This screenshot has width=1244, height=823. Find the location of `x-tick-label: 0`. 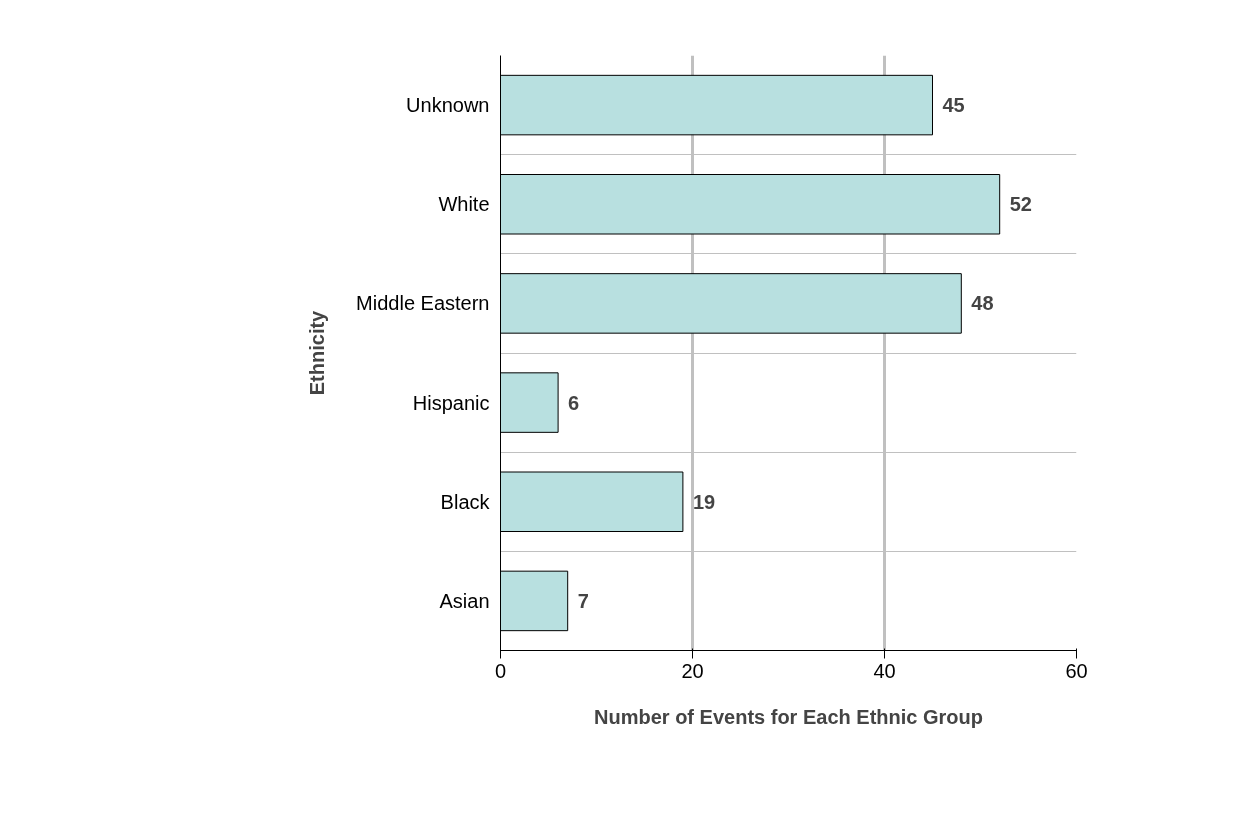

x-tick-label: 0 is located at coordinates (500, 670).